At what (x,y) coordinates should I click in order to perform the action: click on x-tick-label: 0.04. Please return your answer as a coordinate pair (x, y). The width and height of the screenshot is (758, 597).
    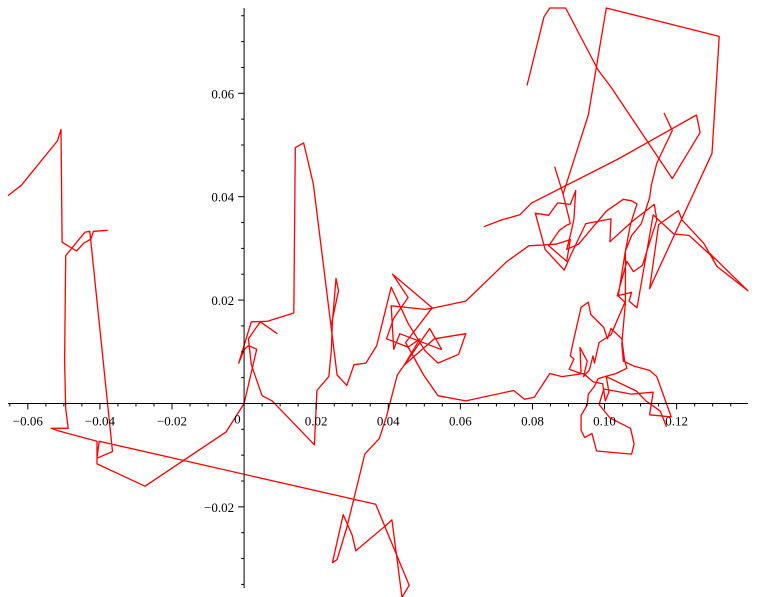
    Looking at the image, I should click on (388, 420).